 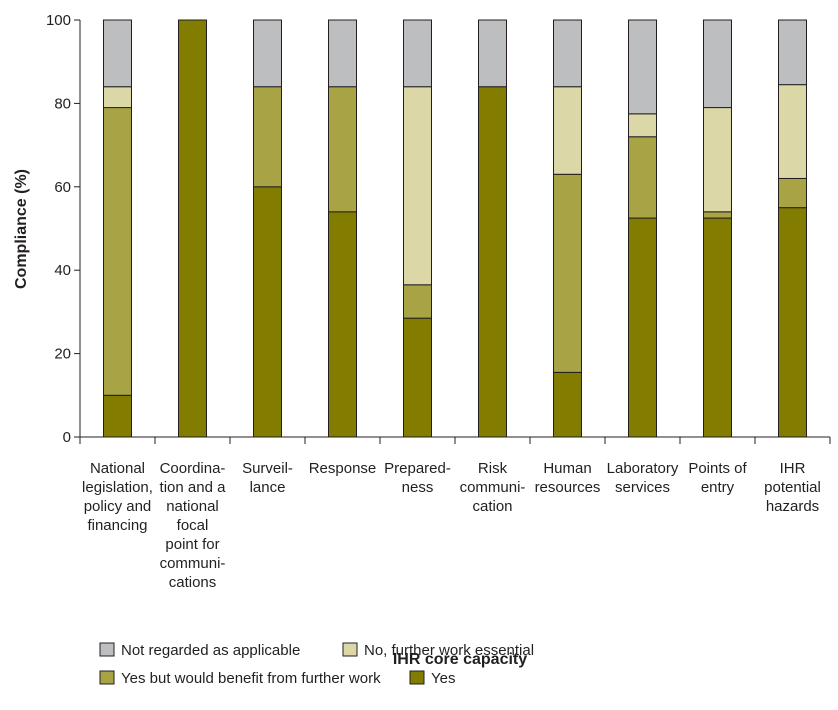 I want to click on category-label-4: Prepared-ness, so click(x=417, y=478).